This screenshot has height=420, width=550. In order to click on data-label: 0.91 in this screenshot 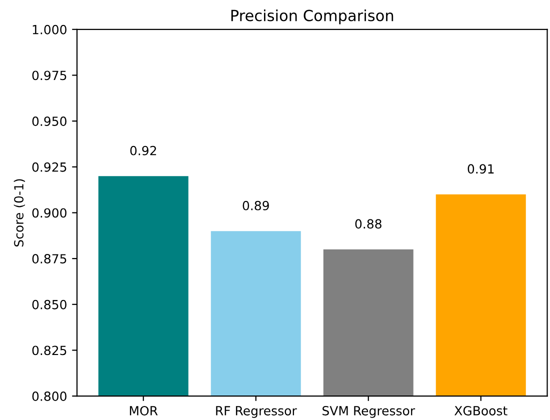, I will do `click(481, 169)`.